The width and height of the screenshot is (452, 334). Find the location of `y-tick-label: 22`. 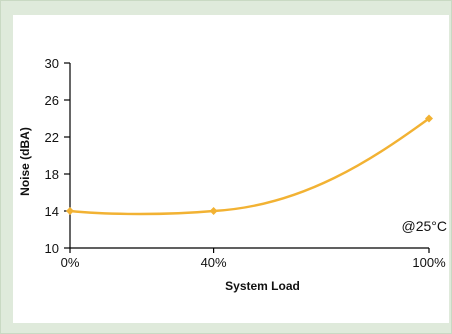

y-tick-label: 22 is located at coordinates (52, 137).